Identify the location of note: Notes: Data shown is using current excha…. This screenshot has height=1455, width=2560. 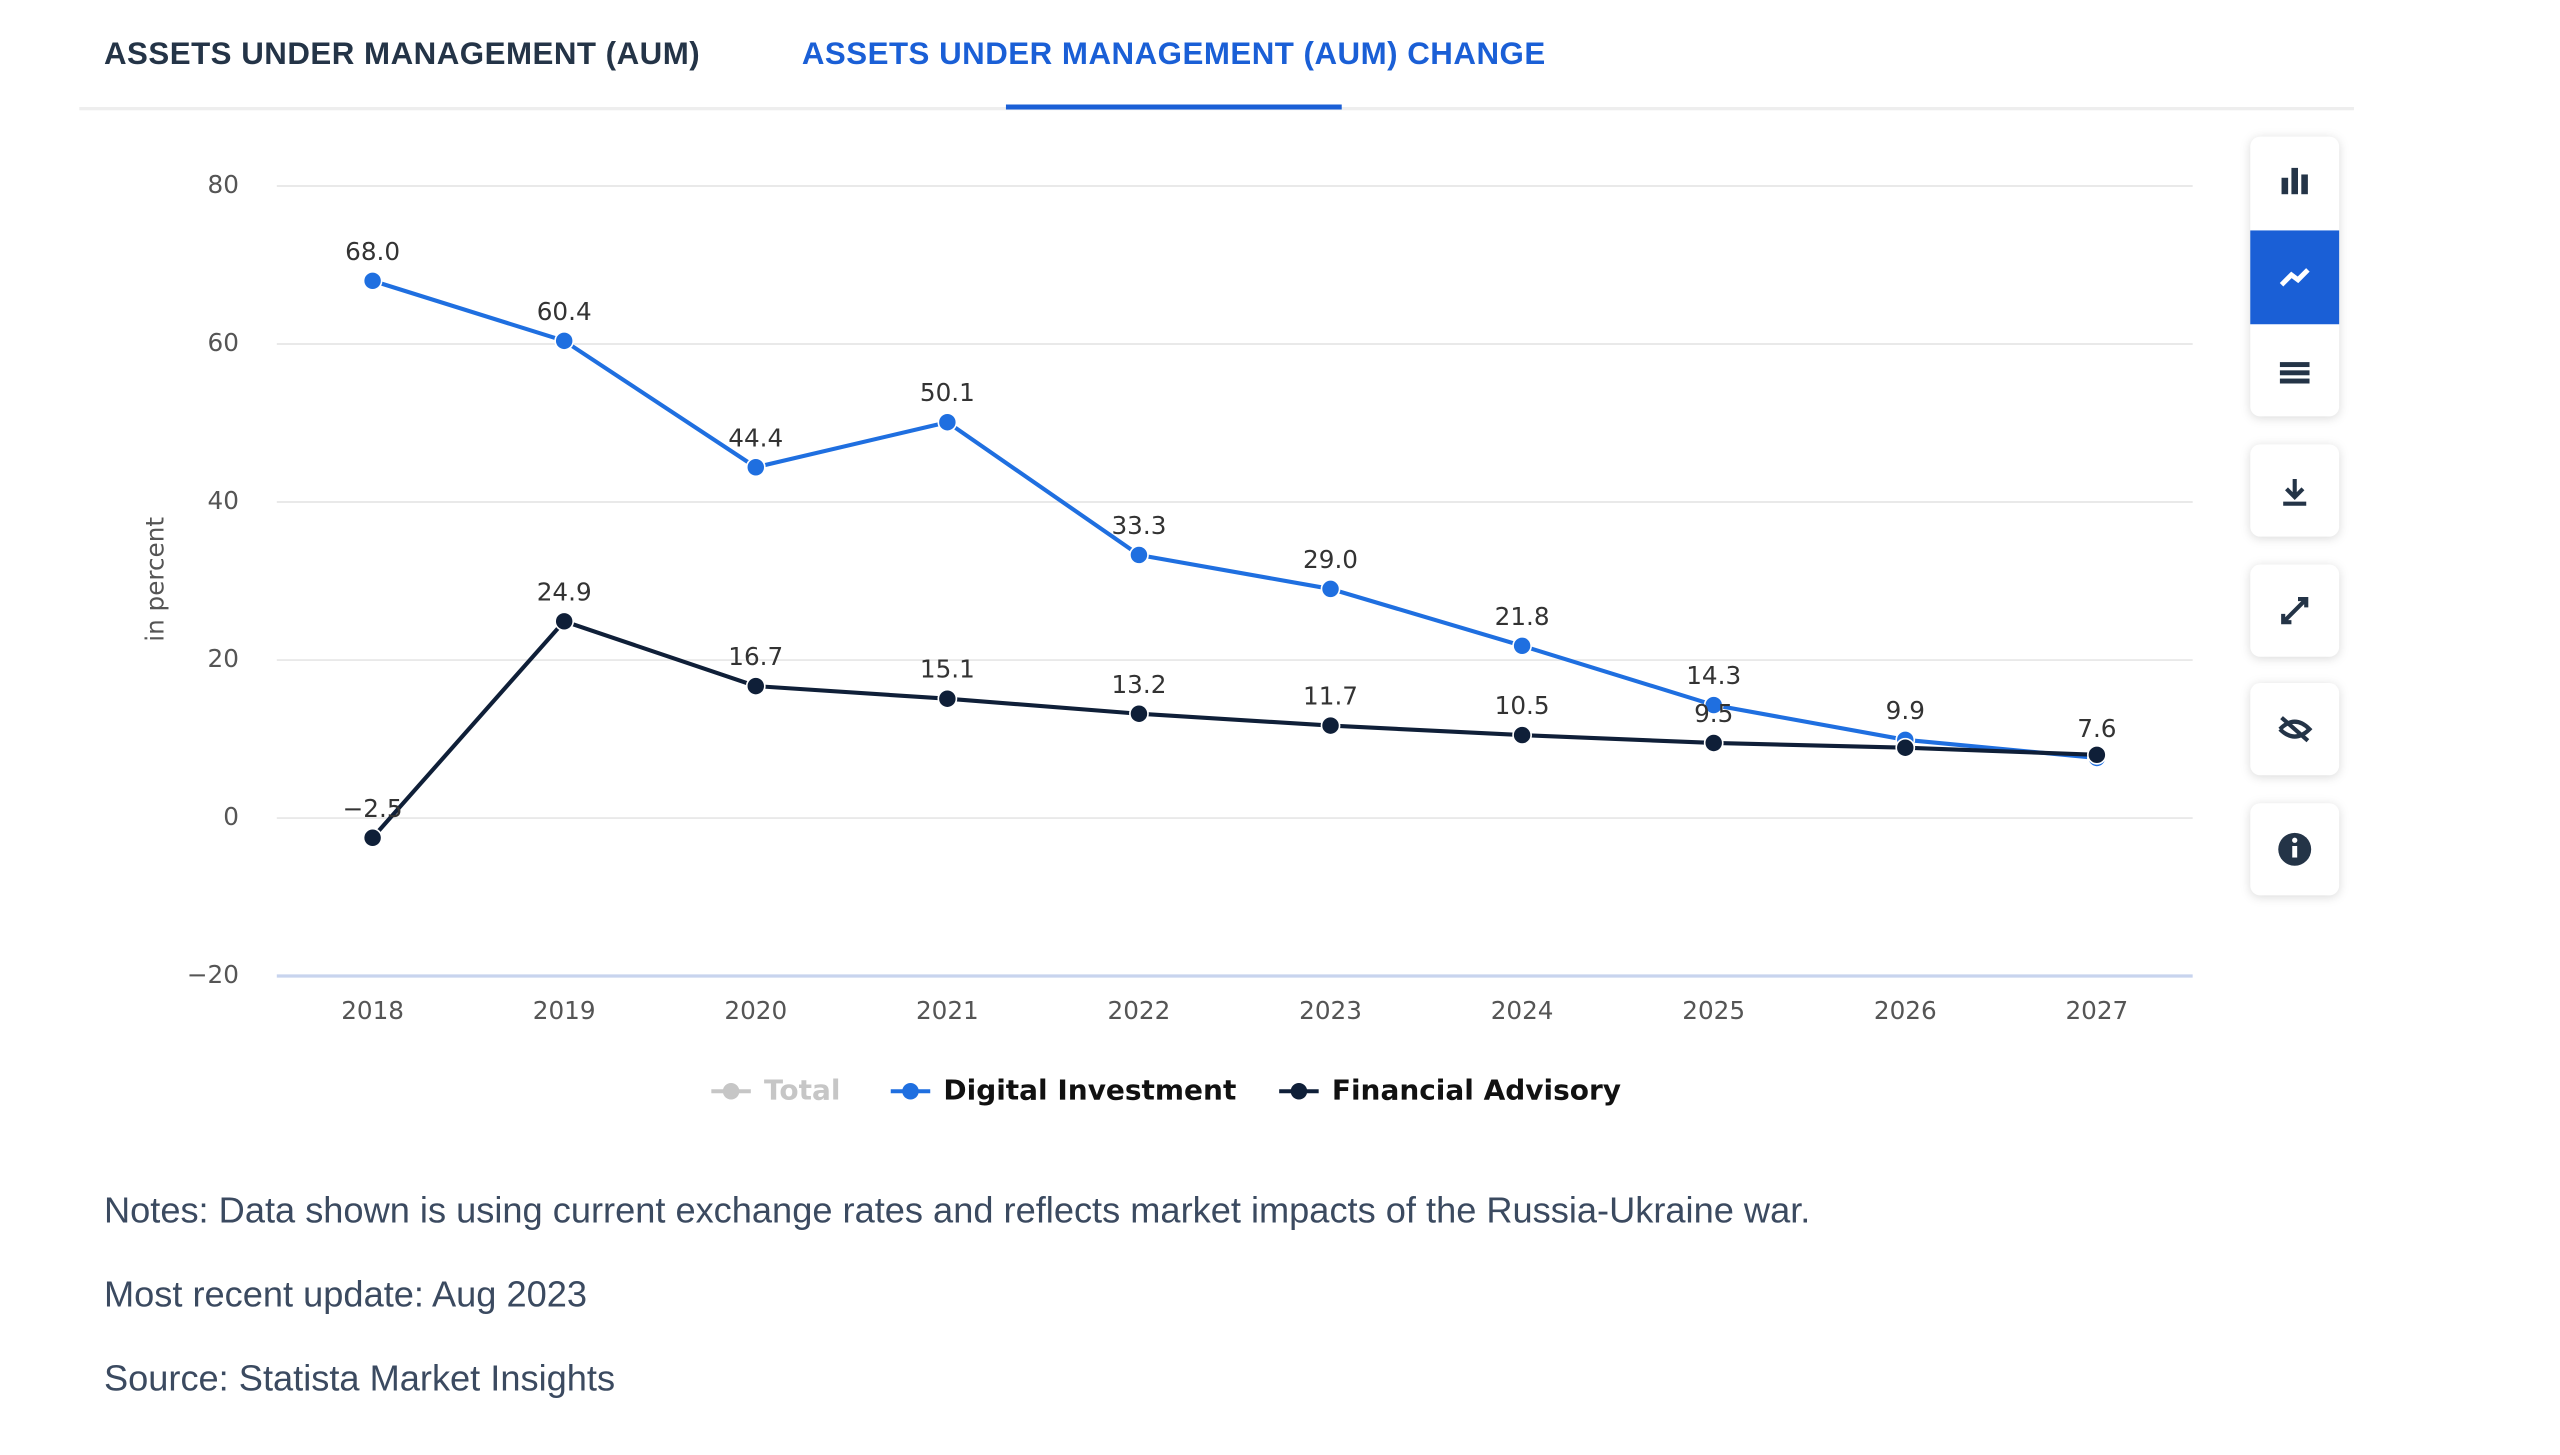
(957, 1210).